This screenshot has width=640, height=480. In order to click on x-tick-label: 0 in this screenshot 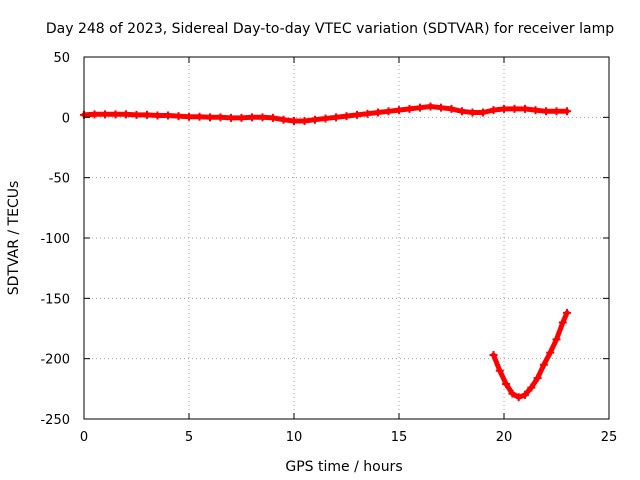, I will do `click(84, 437)`.